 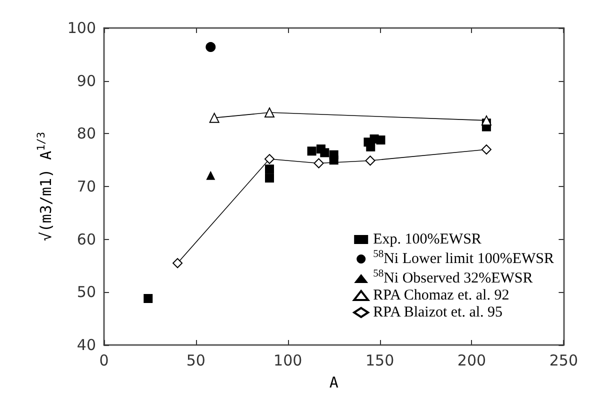 I want to click on legend-label: Exp. 100%EWSR, so click(x=427, y=240).